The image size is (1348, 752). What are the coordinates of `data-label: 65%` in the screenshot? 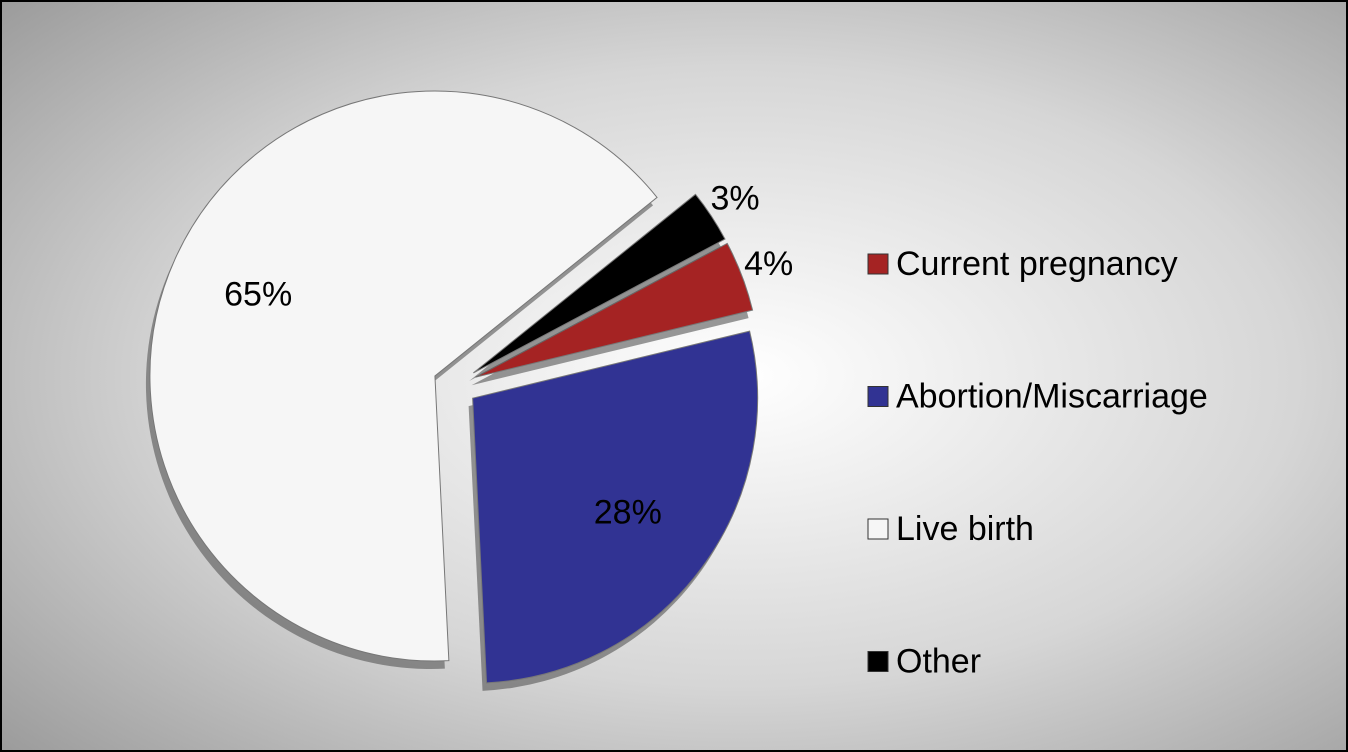 It's located at (258, 295).